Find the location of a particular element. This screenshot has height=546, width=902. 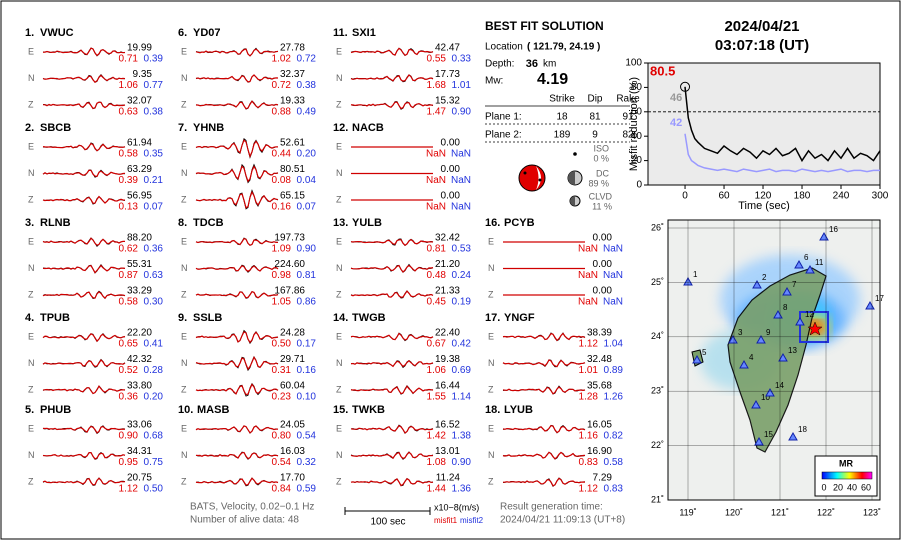

station-label: 13 is located at coordinates (792, 350).